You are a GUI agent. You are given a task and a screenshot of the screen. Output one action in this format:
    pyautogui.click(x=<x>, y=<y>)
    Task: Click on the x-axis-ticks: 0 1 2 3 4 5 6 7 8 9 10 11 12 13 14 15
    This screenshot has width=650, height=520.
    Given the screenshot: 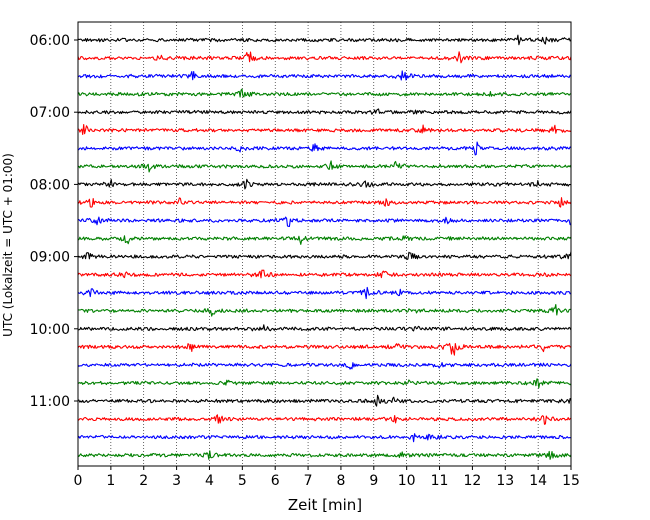 What is the action you would take?
    pyautogui.click(x=327, y=477)
    